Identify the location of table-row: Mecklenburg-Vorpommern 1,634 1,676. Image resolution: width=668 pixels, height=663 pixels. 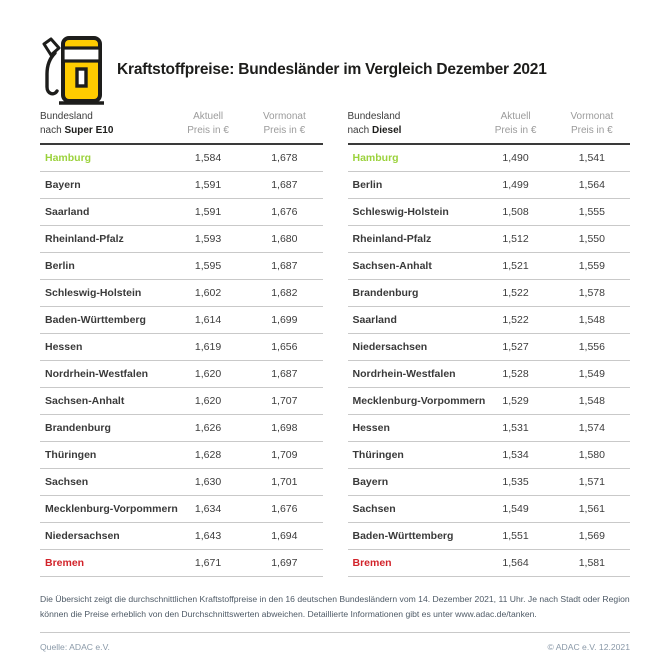
(181, 509).